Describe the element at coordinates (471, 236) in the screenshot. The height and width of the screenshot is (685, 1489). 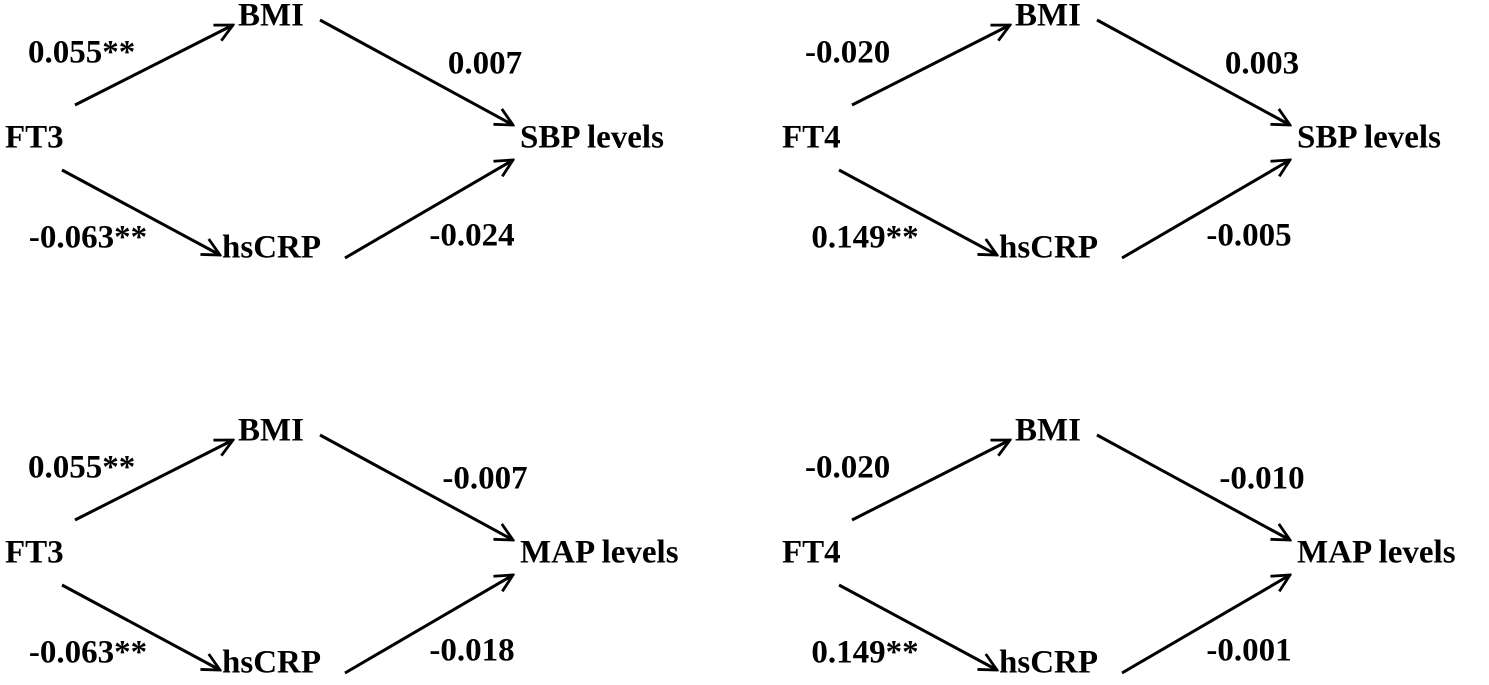
I see `path-coefficient: -0.024` at that location.